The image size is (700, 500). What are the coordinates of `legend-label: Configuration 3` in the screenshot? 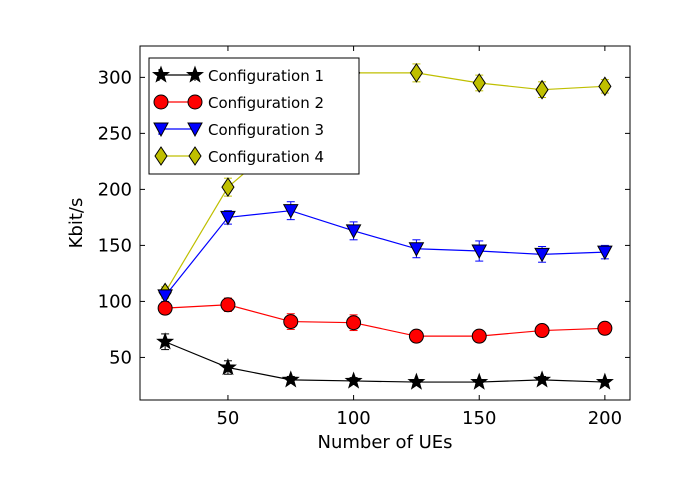 It's located at (266, 130).